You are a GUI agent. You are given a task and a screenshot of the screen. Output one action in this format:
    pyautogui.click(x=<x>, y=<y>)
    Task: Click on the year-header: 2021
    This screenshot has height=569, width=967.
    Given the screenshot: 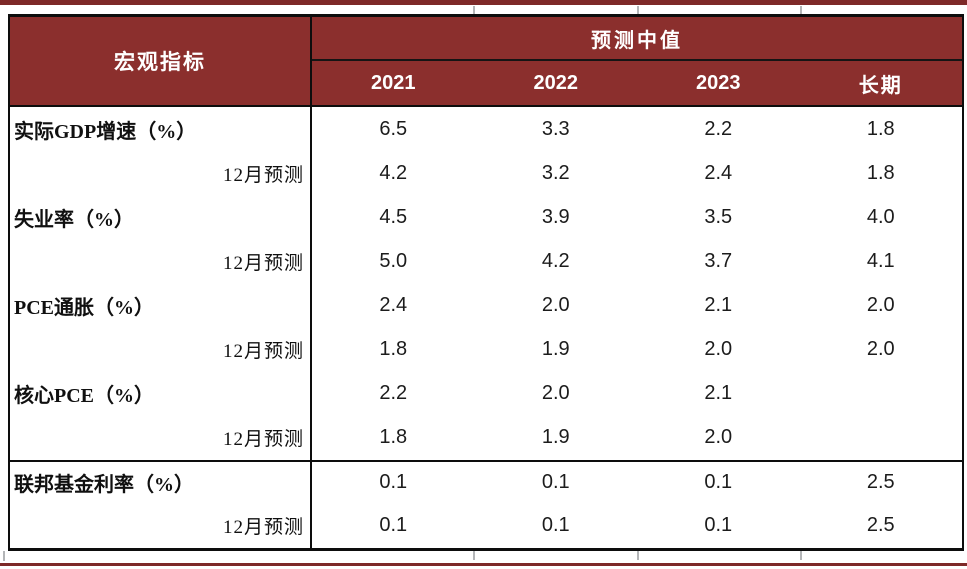 What is the action you would take?
    pyautogui.click(x=393, y=84)
    